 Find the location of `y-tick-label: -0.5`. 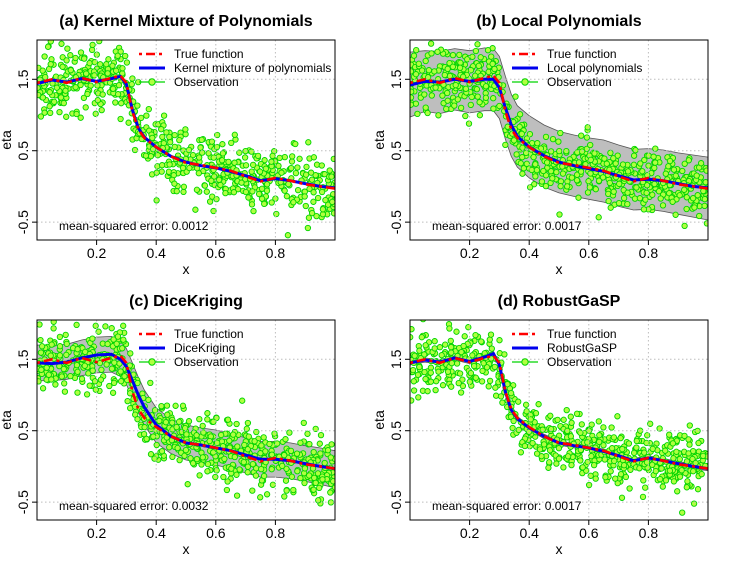

y-tick-label: -0.5 is located at coordinates (396, 502).